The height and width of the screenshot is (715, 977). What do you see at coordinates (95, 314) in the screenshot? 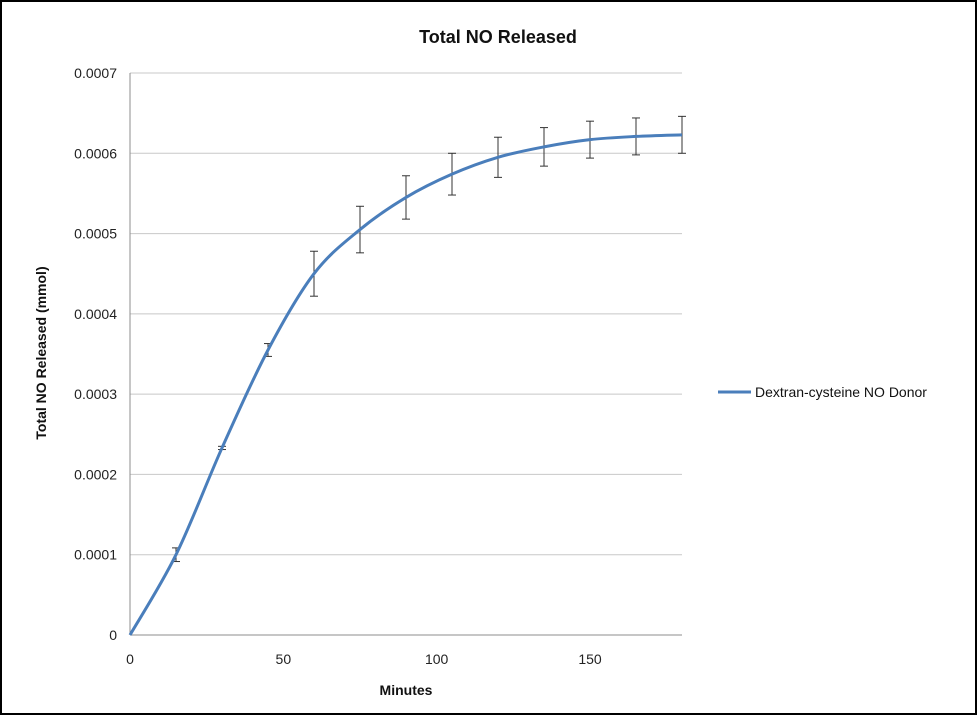
I see `y-tick-label: 0.0004` at bounding box center [95, 314].